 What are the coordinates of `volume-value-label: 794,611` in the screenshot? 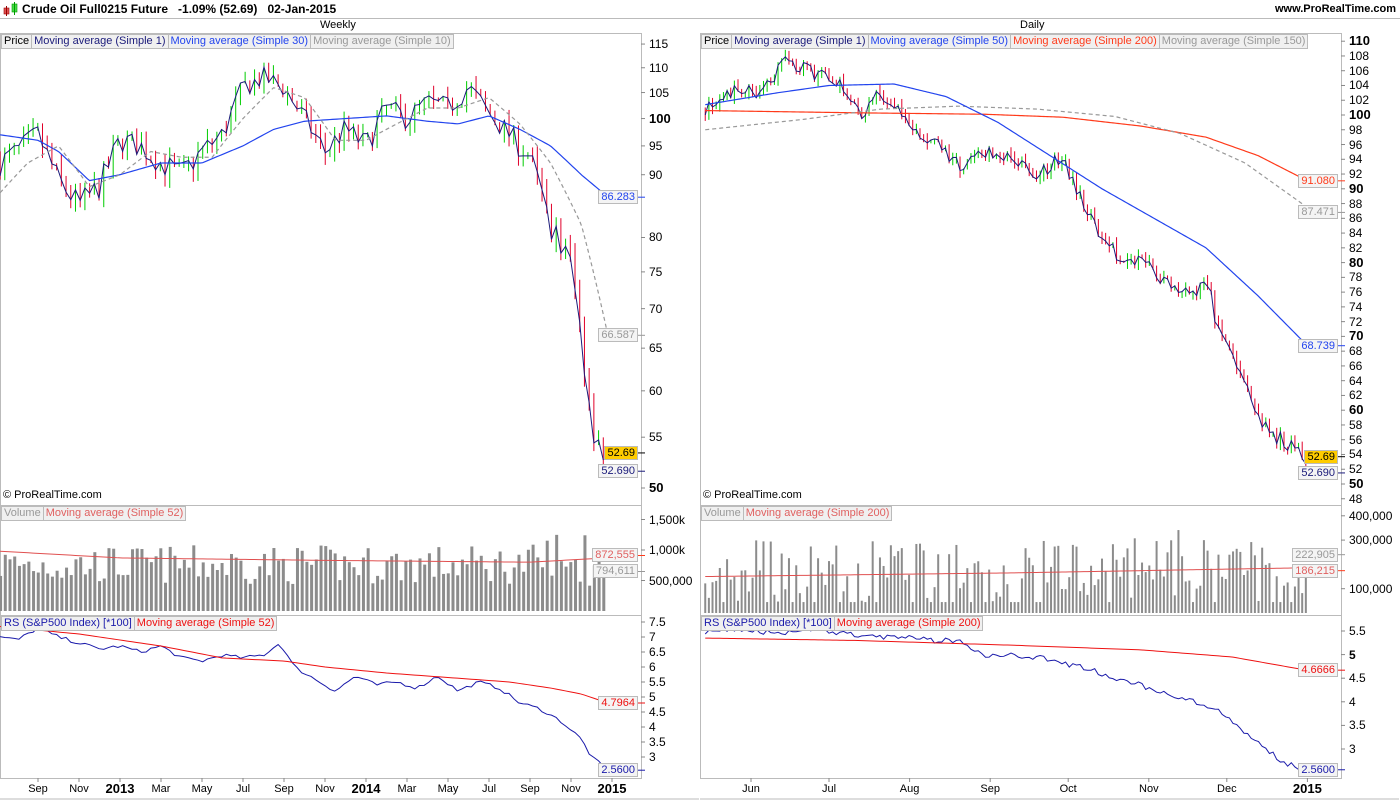 It's located at (615, 571).